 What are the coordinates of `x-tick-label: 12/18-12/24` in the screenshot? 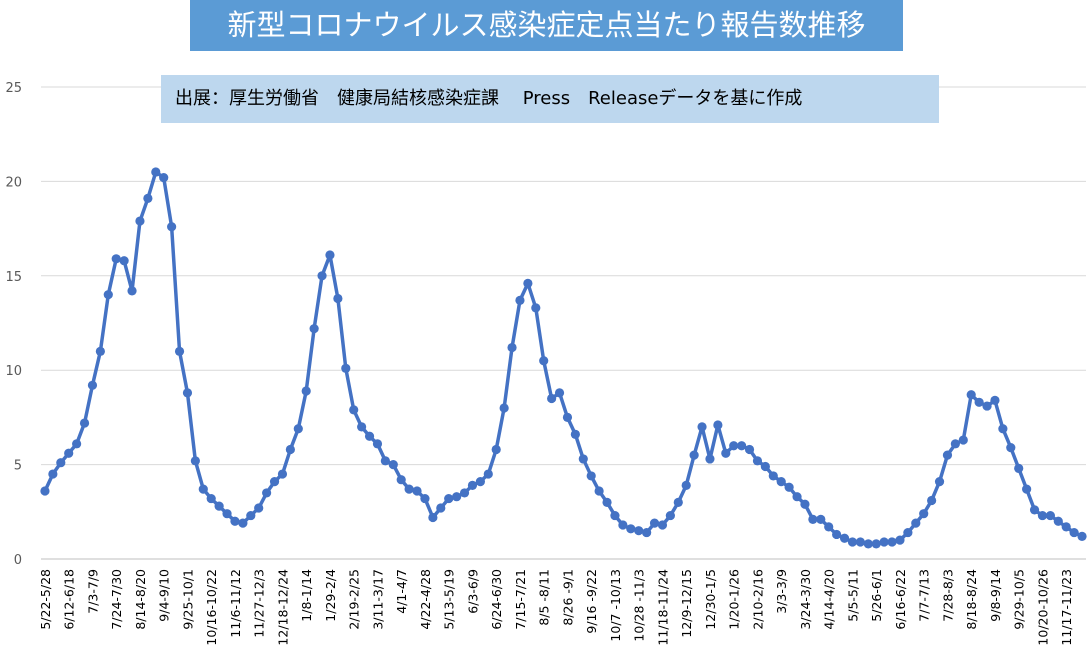 It's located at (282, 607).